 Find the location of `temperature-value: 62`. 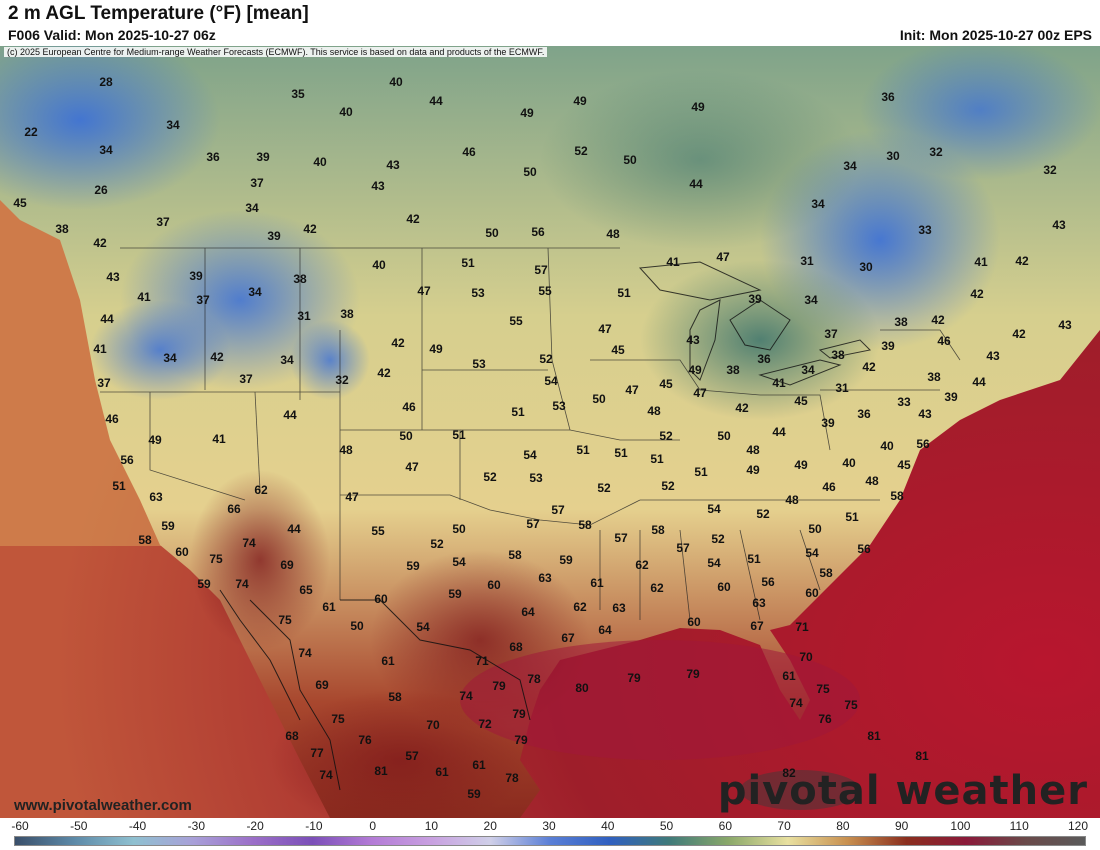

temperature-value: 62 is located at coordinates (580, 607).